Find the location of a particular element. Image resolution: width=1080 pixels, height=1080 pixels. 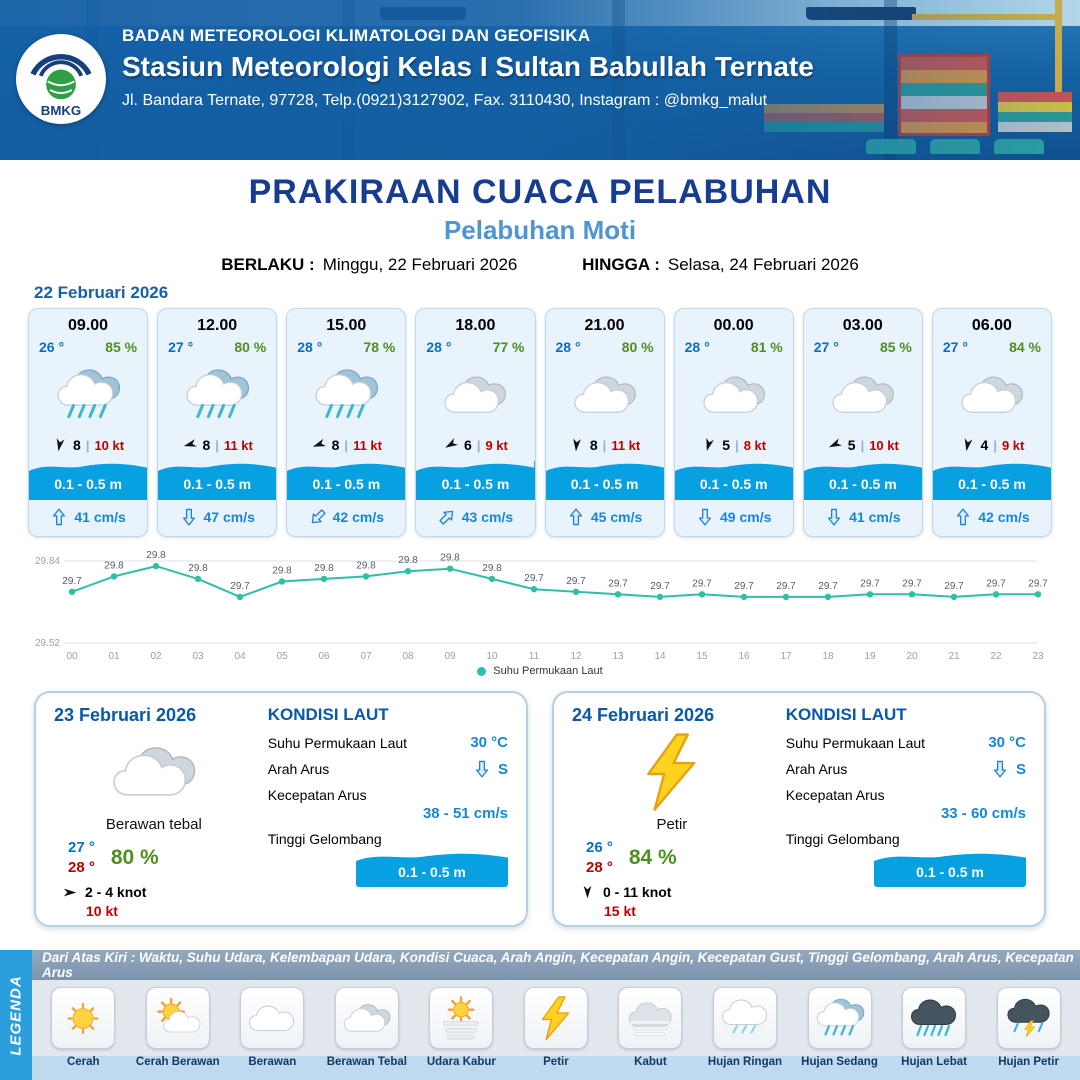

hourly-forecast-card: 21.00 28 ° 80 % 8 | 11 kt 0.1 - 0.5 m 45 cm/s is located at coordinates (604, 422).